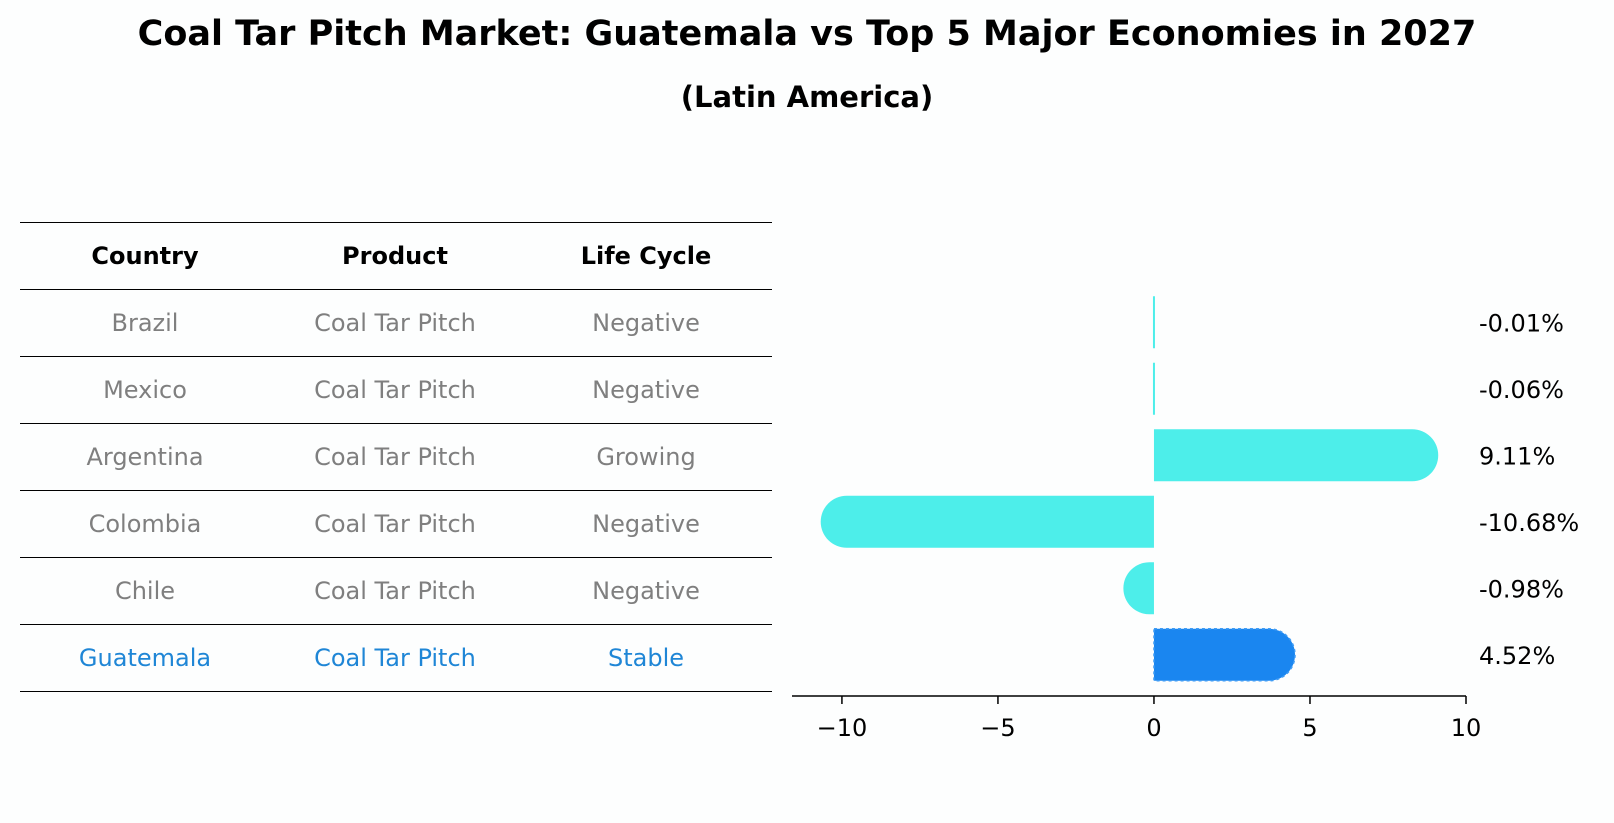 Image resolution: width=1614 pixels, height=823 pixels. I want to click on table-row-highlight: Guatemala Coal Tar Pitch Stable, so click(396, 658).